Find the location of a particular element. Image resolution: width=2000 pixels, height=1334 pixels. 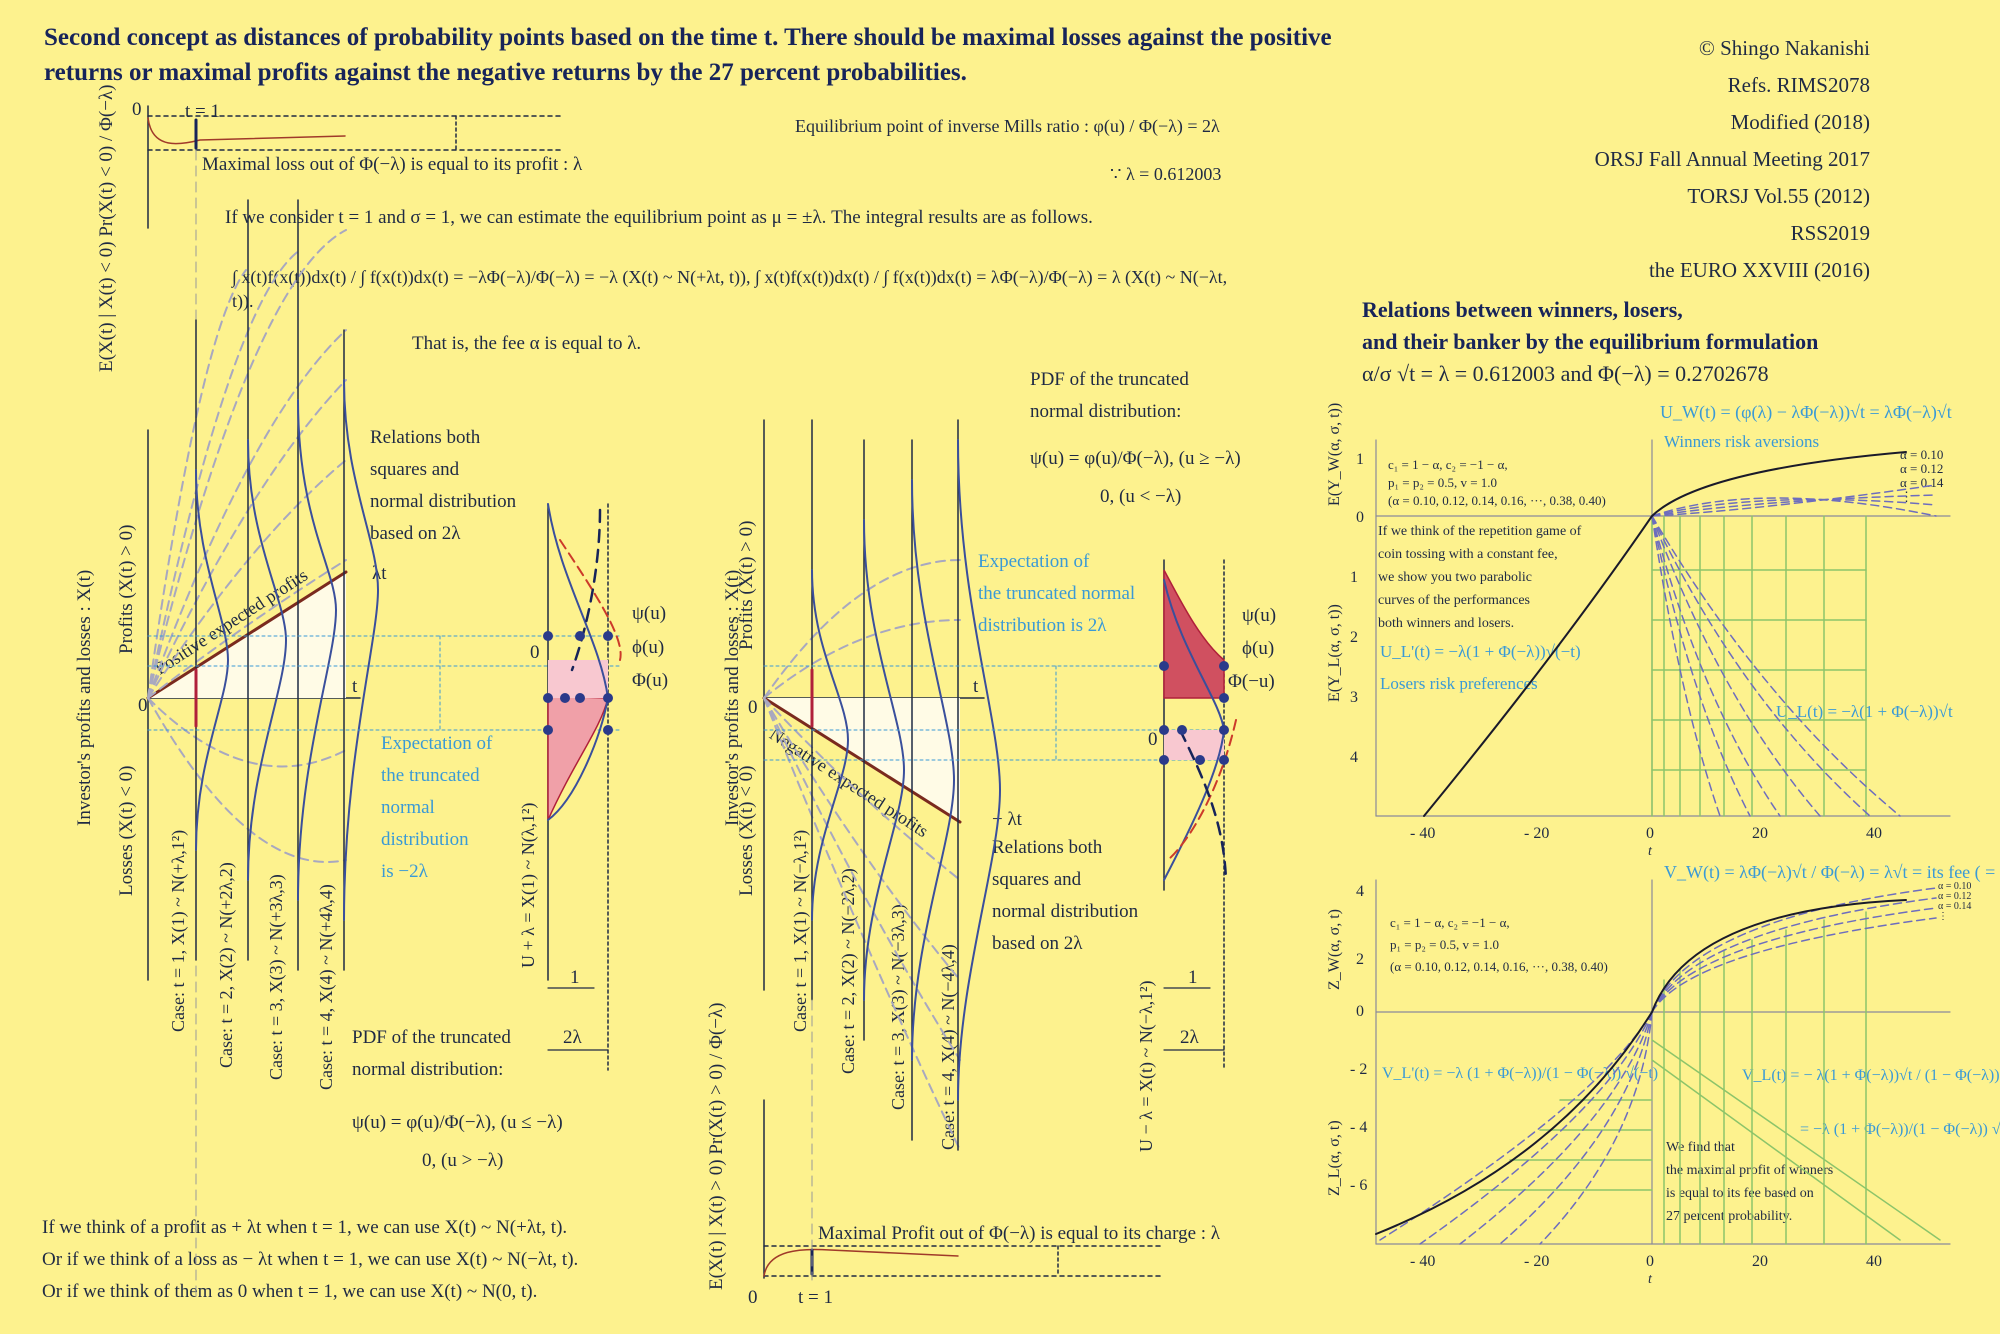

losses-label-left: Losses (X(t) < 0) is located at coordinates (126, 831).